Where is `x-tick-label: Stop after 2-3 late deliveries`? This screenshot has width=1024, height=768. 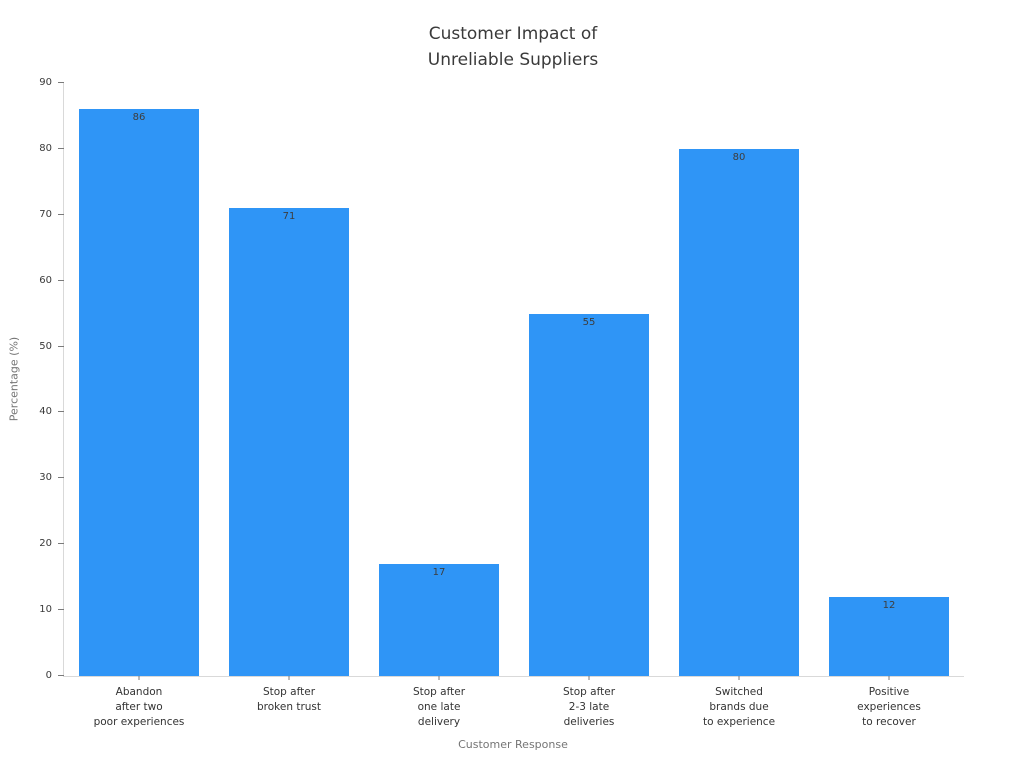 x-tick-label: Stop after 2-3 late deliveries is located at coordinates (589, 707).